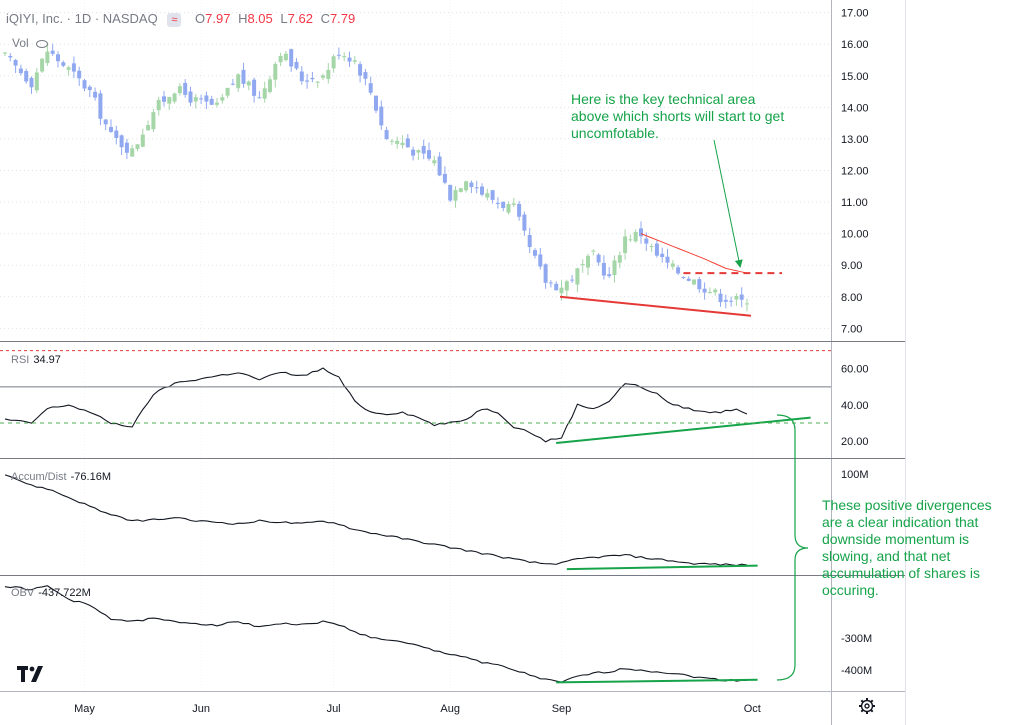 The width and height of the screenshot is (1014, 725). What do you see at coordinates (792, 547) in the screenshot?
I see `annotation-bracket` at bounding box center [792, 547].